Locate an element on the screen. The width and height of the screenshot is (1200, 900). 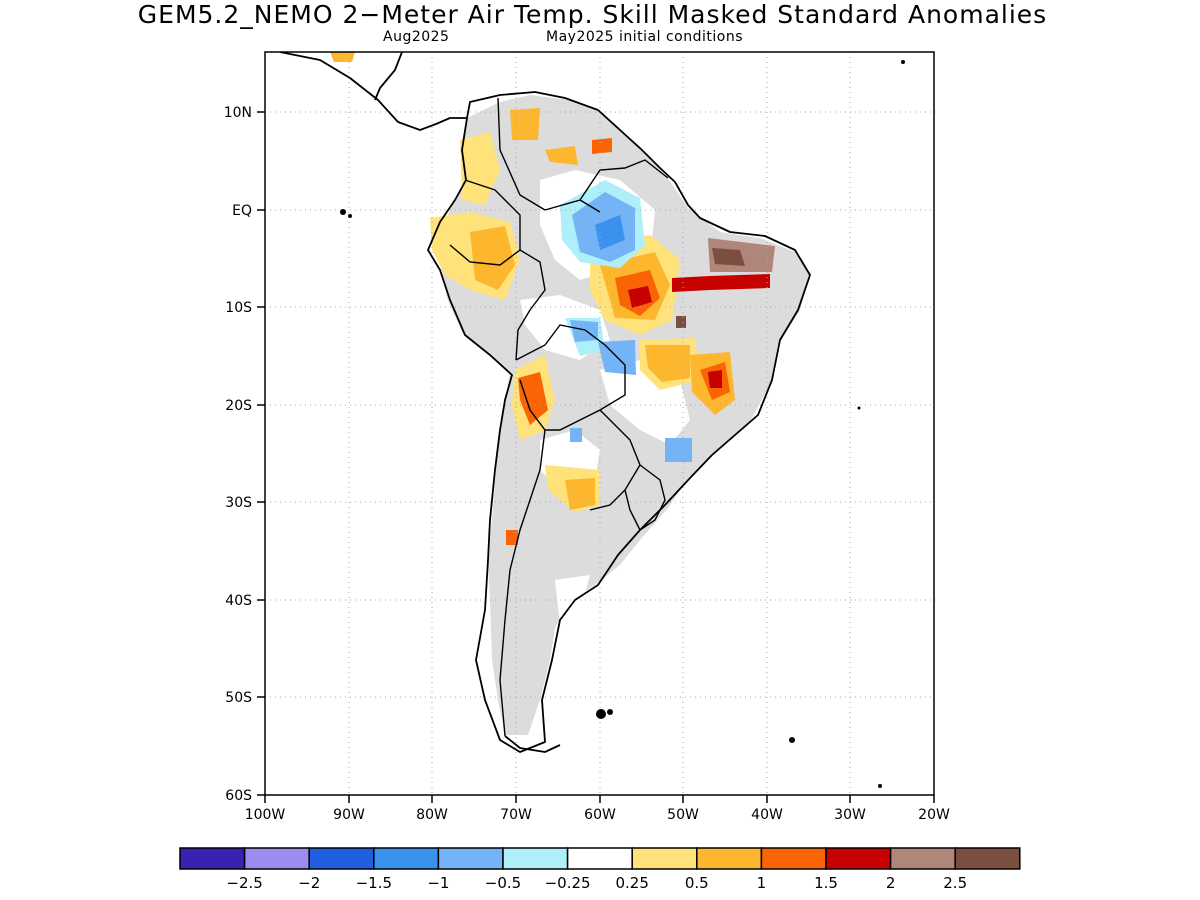
lon-label: 90W is located at coordinates (349, 815).